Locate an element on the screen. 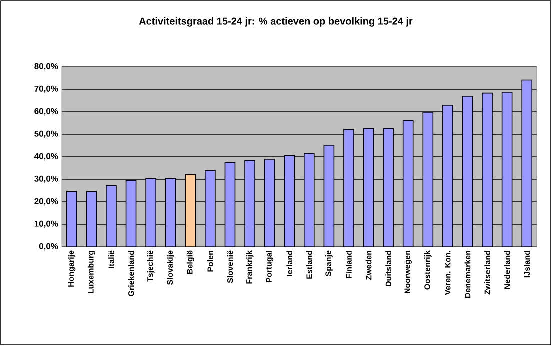 This screenshot has width=552, height=346. x-tick-label: Zweden is located at coordinates (369, 265).